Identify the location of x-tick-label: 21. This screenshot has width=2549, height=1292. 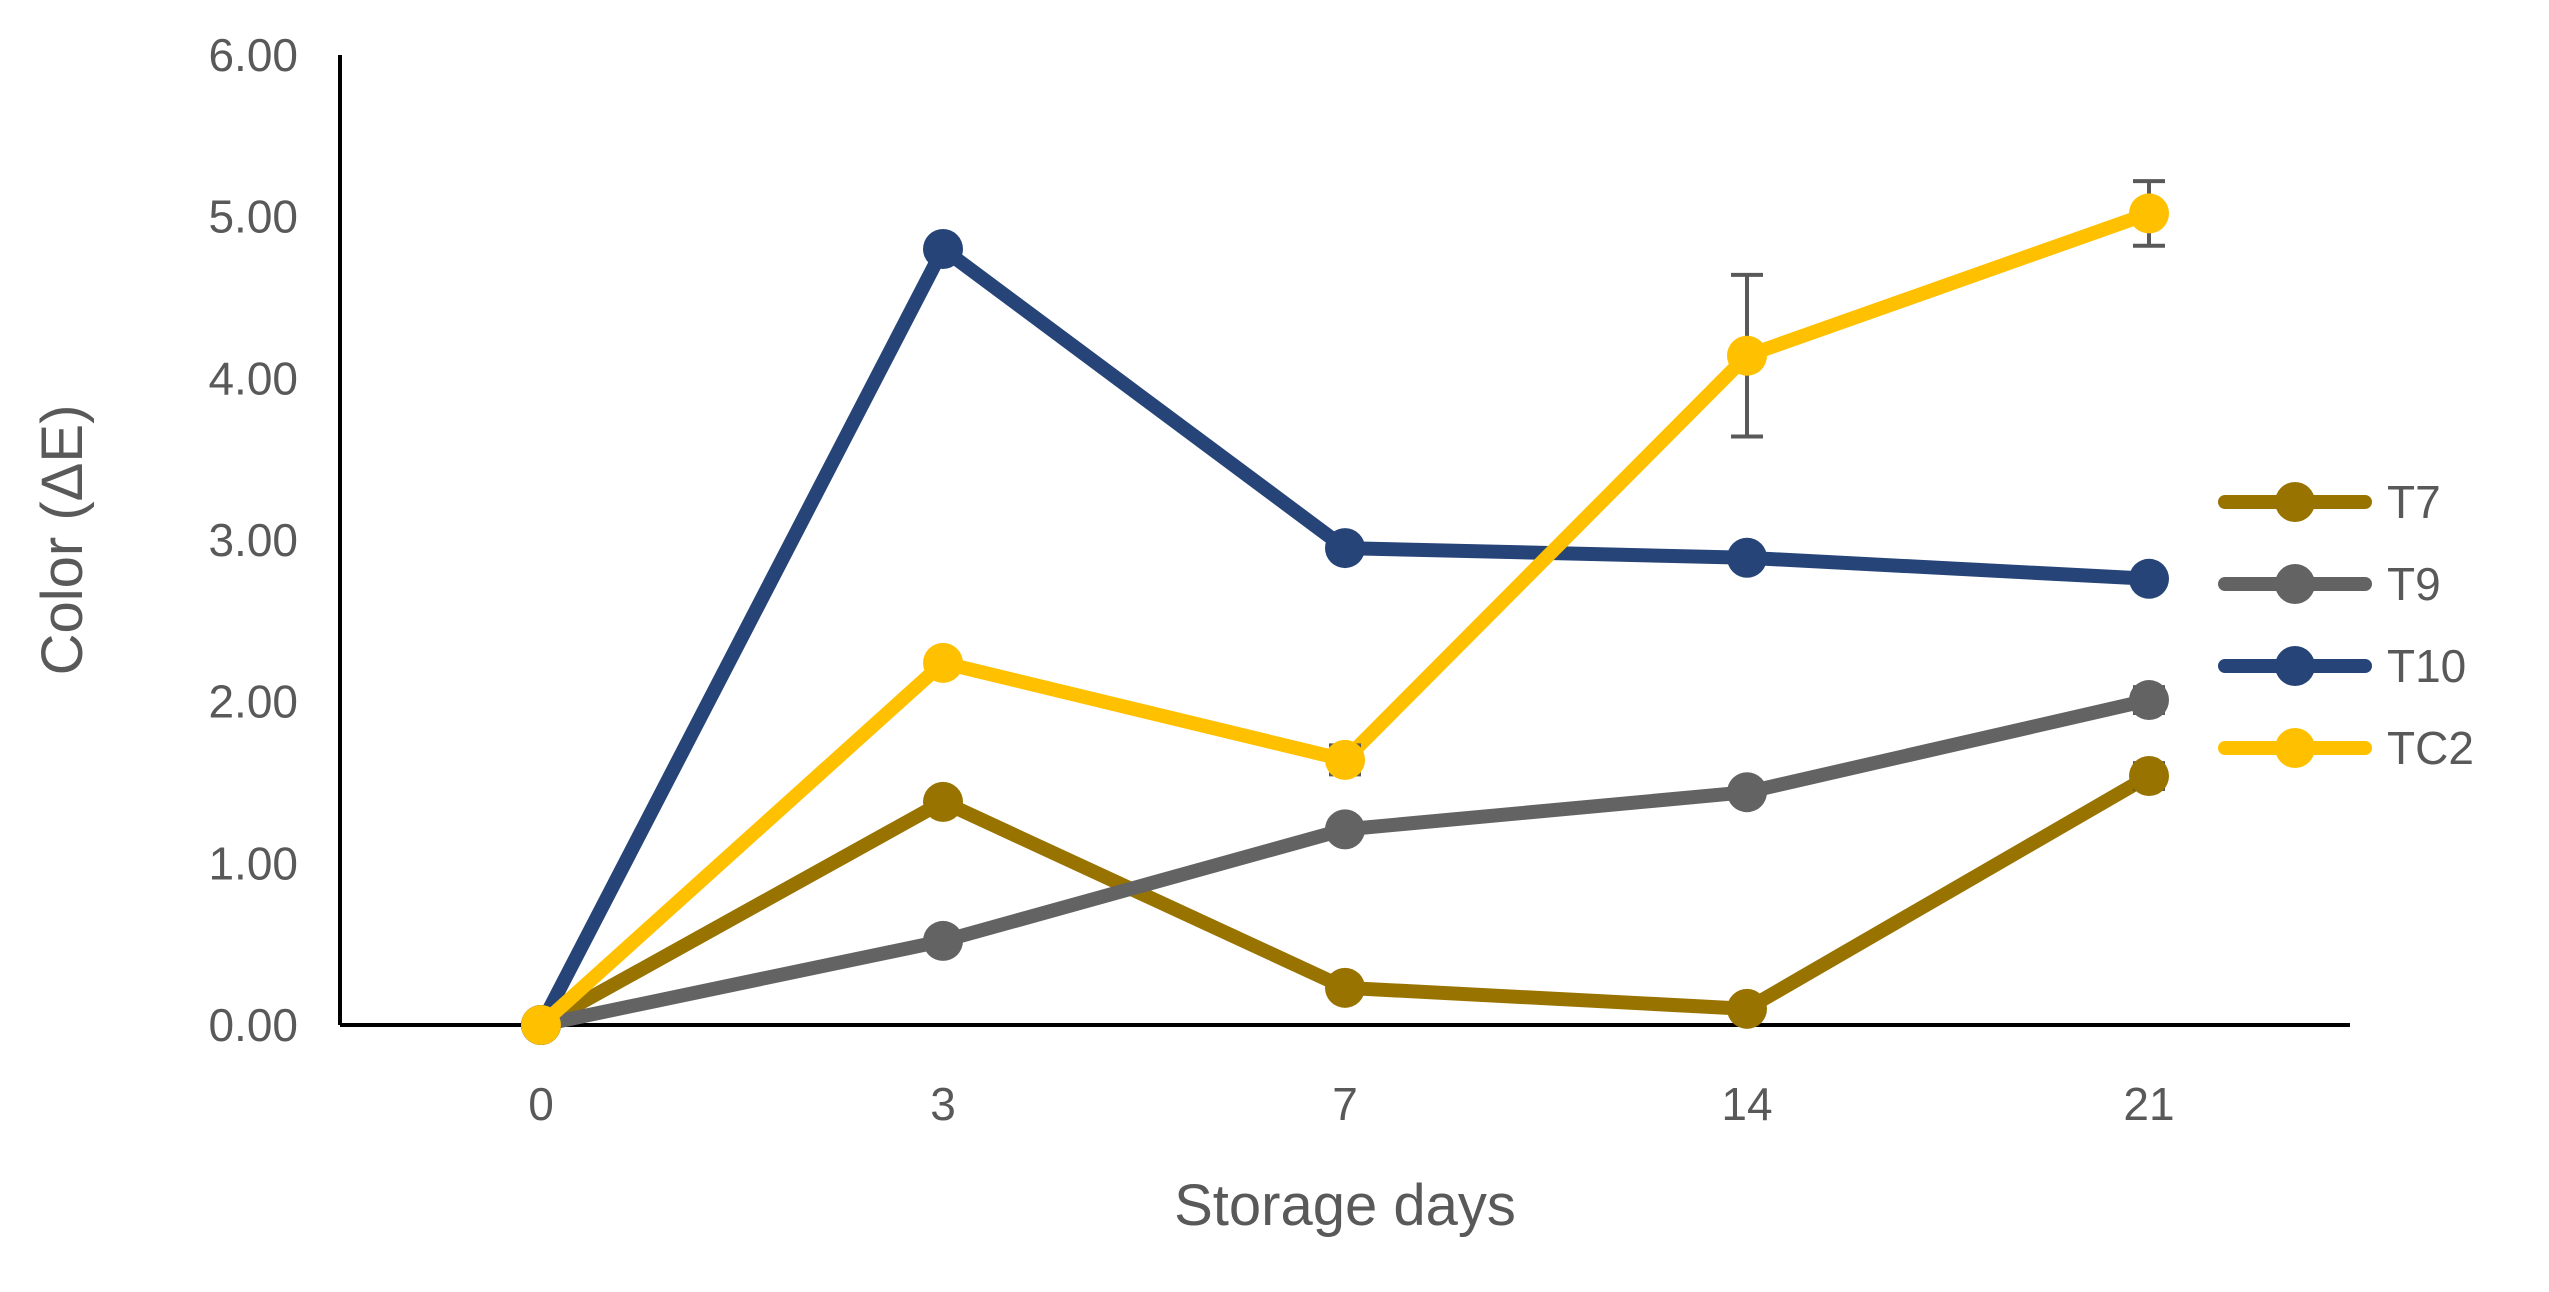
(2148, 1104).